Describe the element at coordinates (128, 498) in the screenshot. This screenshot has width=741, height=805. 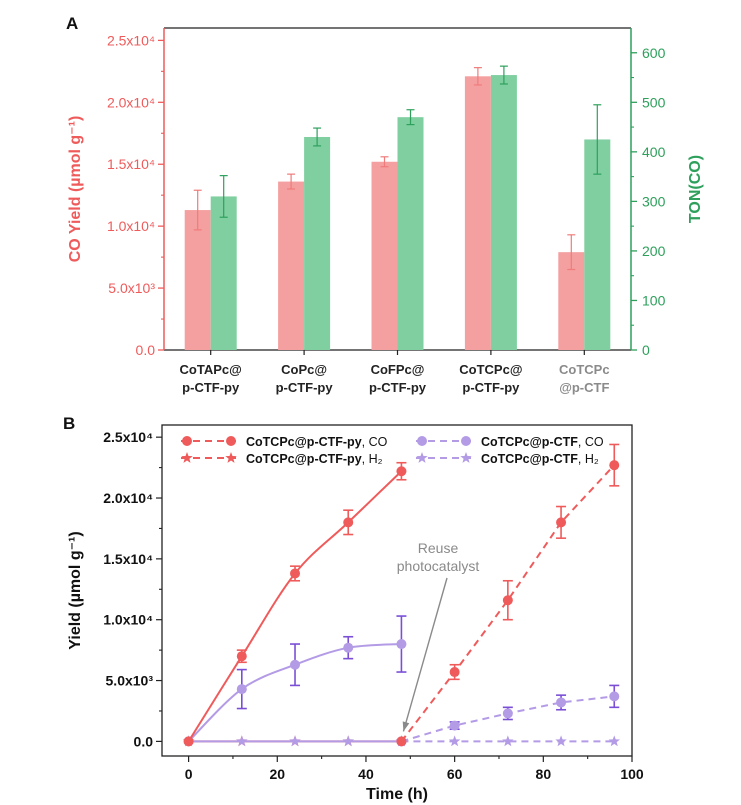
I see `y-tick-label: 2.0x10⁴` at that location.